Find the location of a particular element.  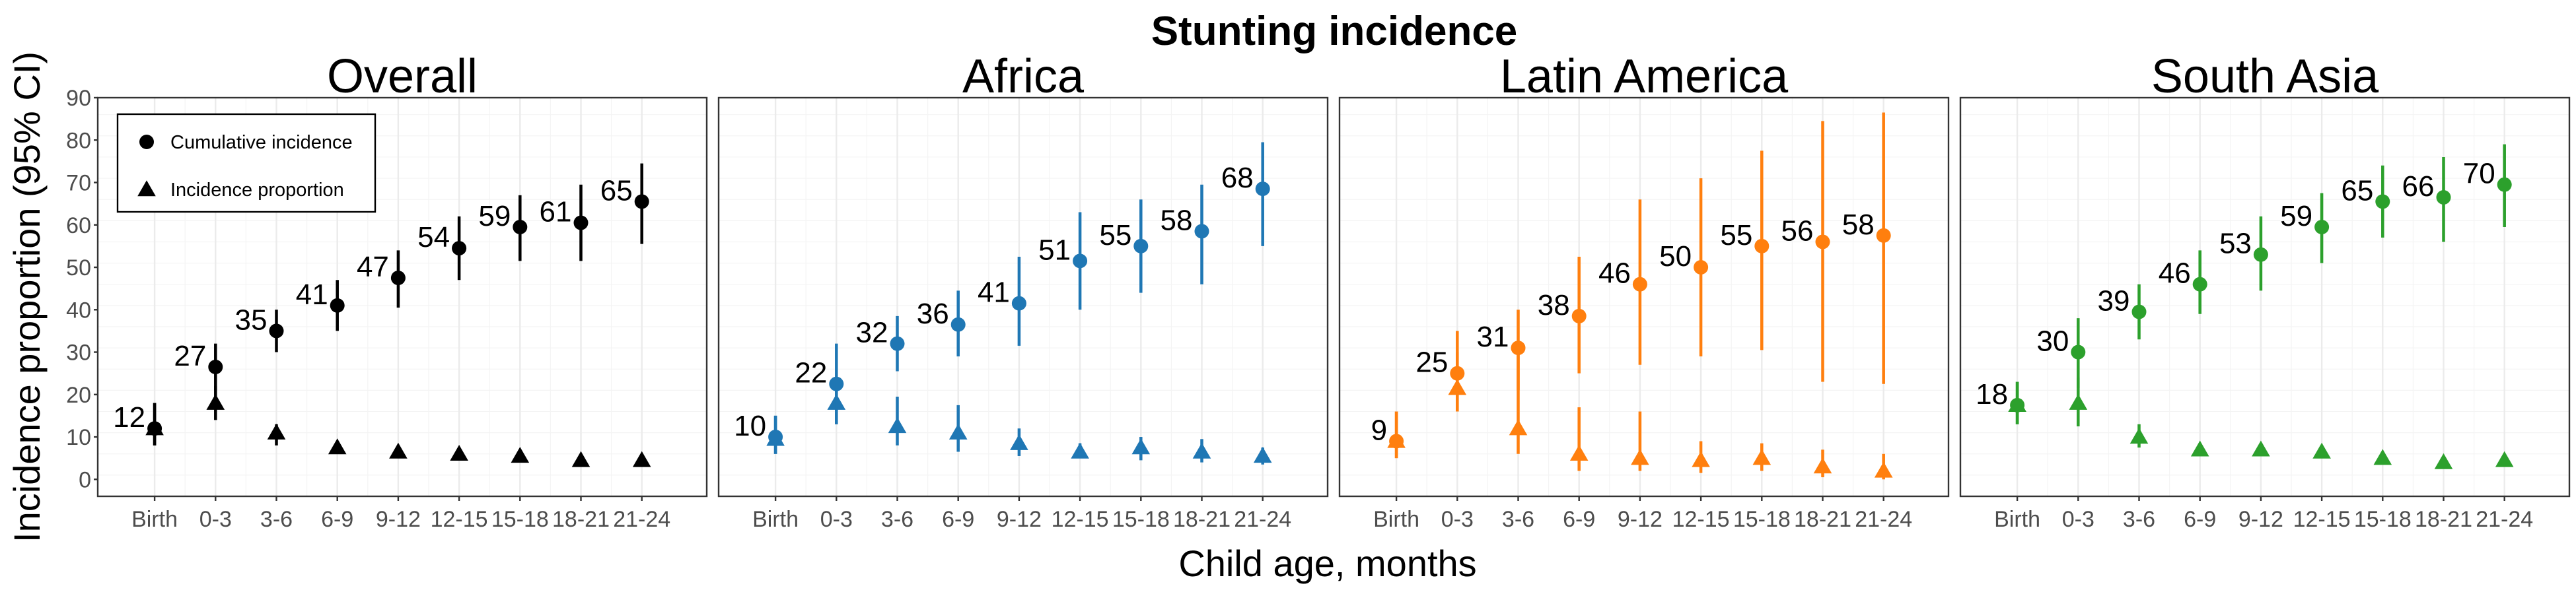

y-tick-label: 30 is located at coordinates (78, 353).